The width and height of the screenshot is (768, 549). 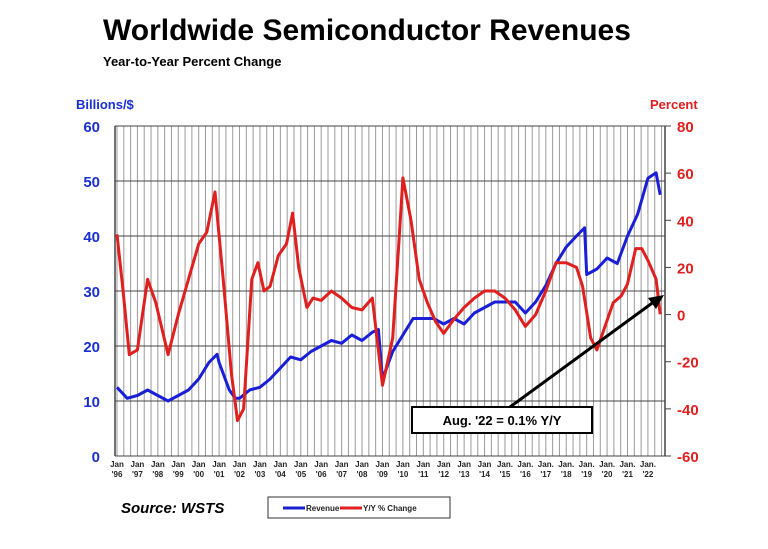 What do you see at coordinates (138, 469) in the screenshot?
I see `x-tick-label: Jan '97` at bounding box center [138, 469].